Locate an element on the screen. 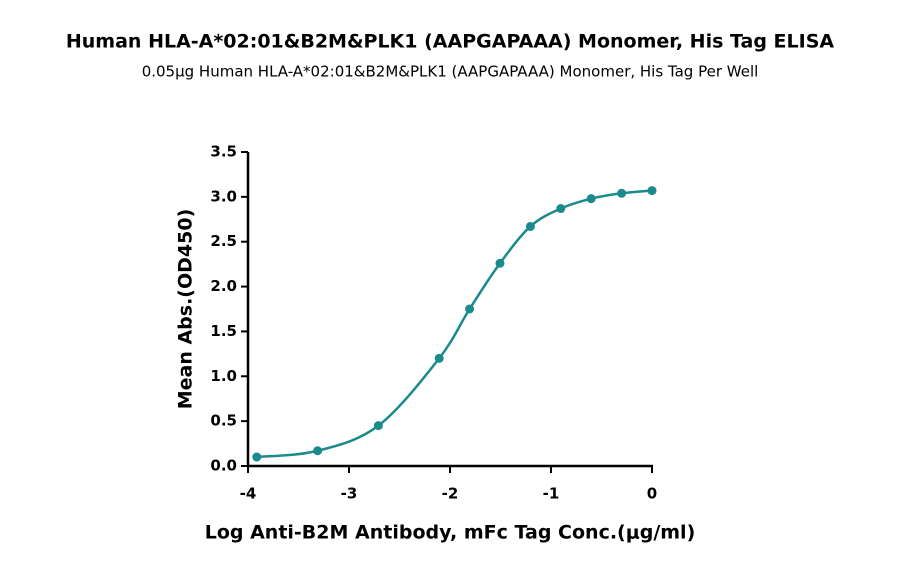 This screenshot has width=900, height=575. y-tick-label: 0.0 is located at coordinates (223, 466).